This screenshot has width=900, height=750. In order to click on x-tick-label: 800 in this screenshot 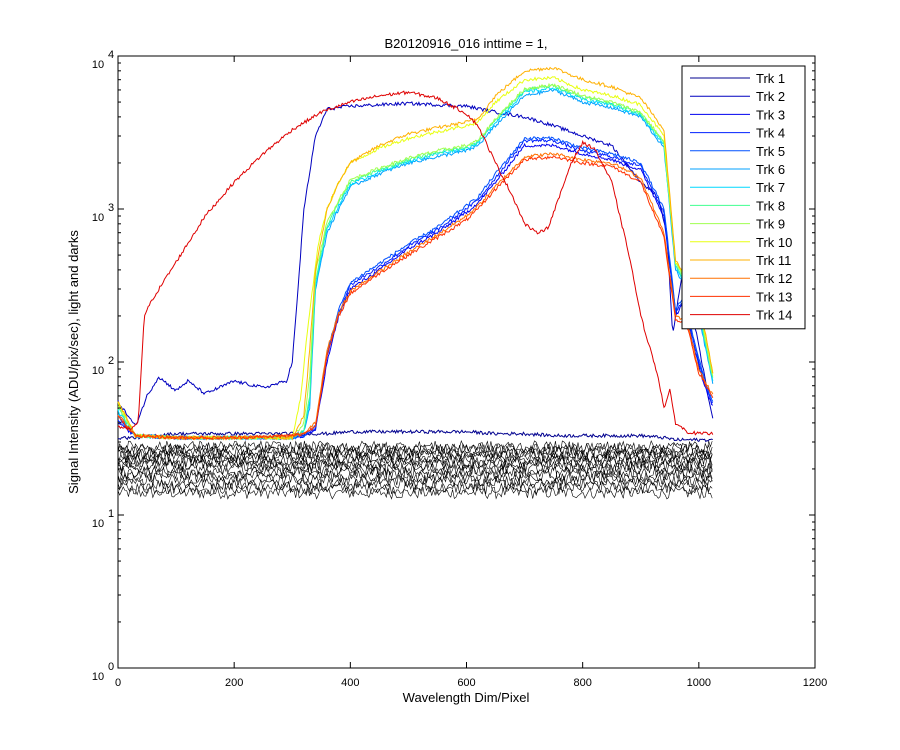, I will do `click(582, 683)`.